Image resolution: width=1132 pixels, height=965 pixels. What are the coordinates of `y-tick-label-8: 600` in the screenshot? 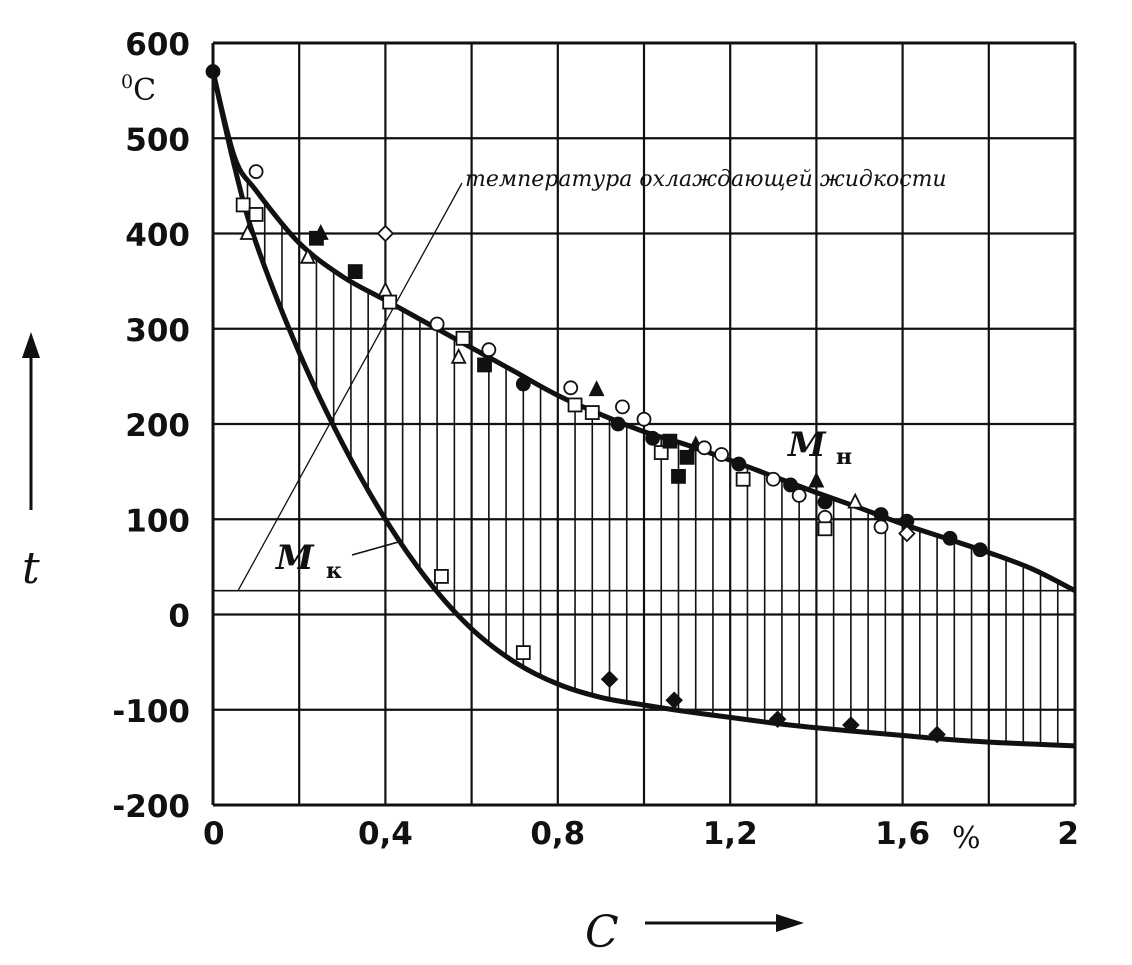 It's located at (157, 45).